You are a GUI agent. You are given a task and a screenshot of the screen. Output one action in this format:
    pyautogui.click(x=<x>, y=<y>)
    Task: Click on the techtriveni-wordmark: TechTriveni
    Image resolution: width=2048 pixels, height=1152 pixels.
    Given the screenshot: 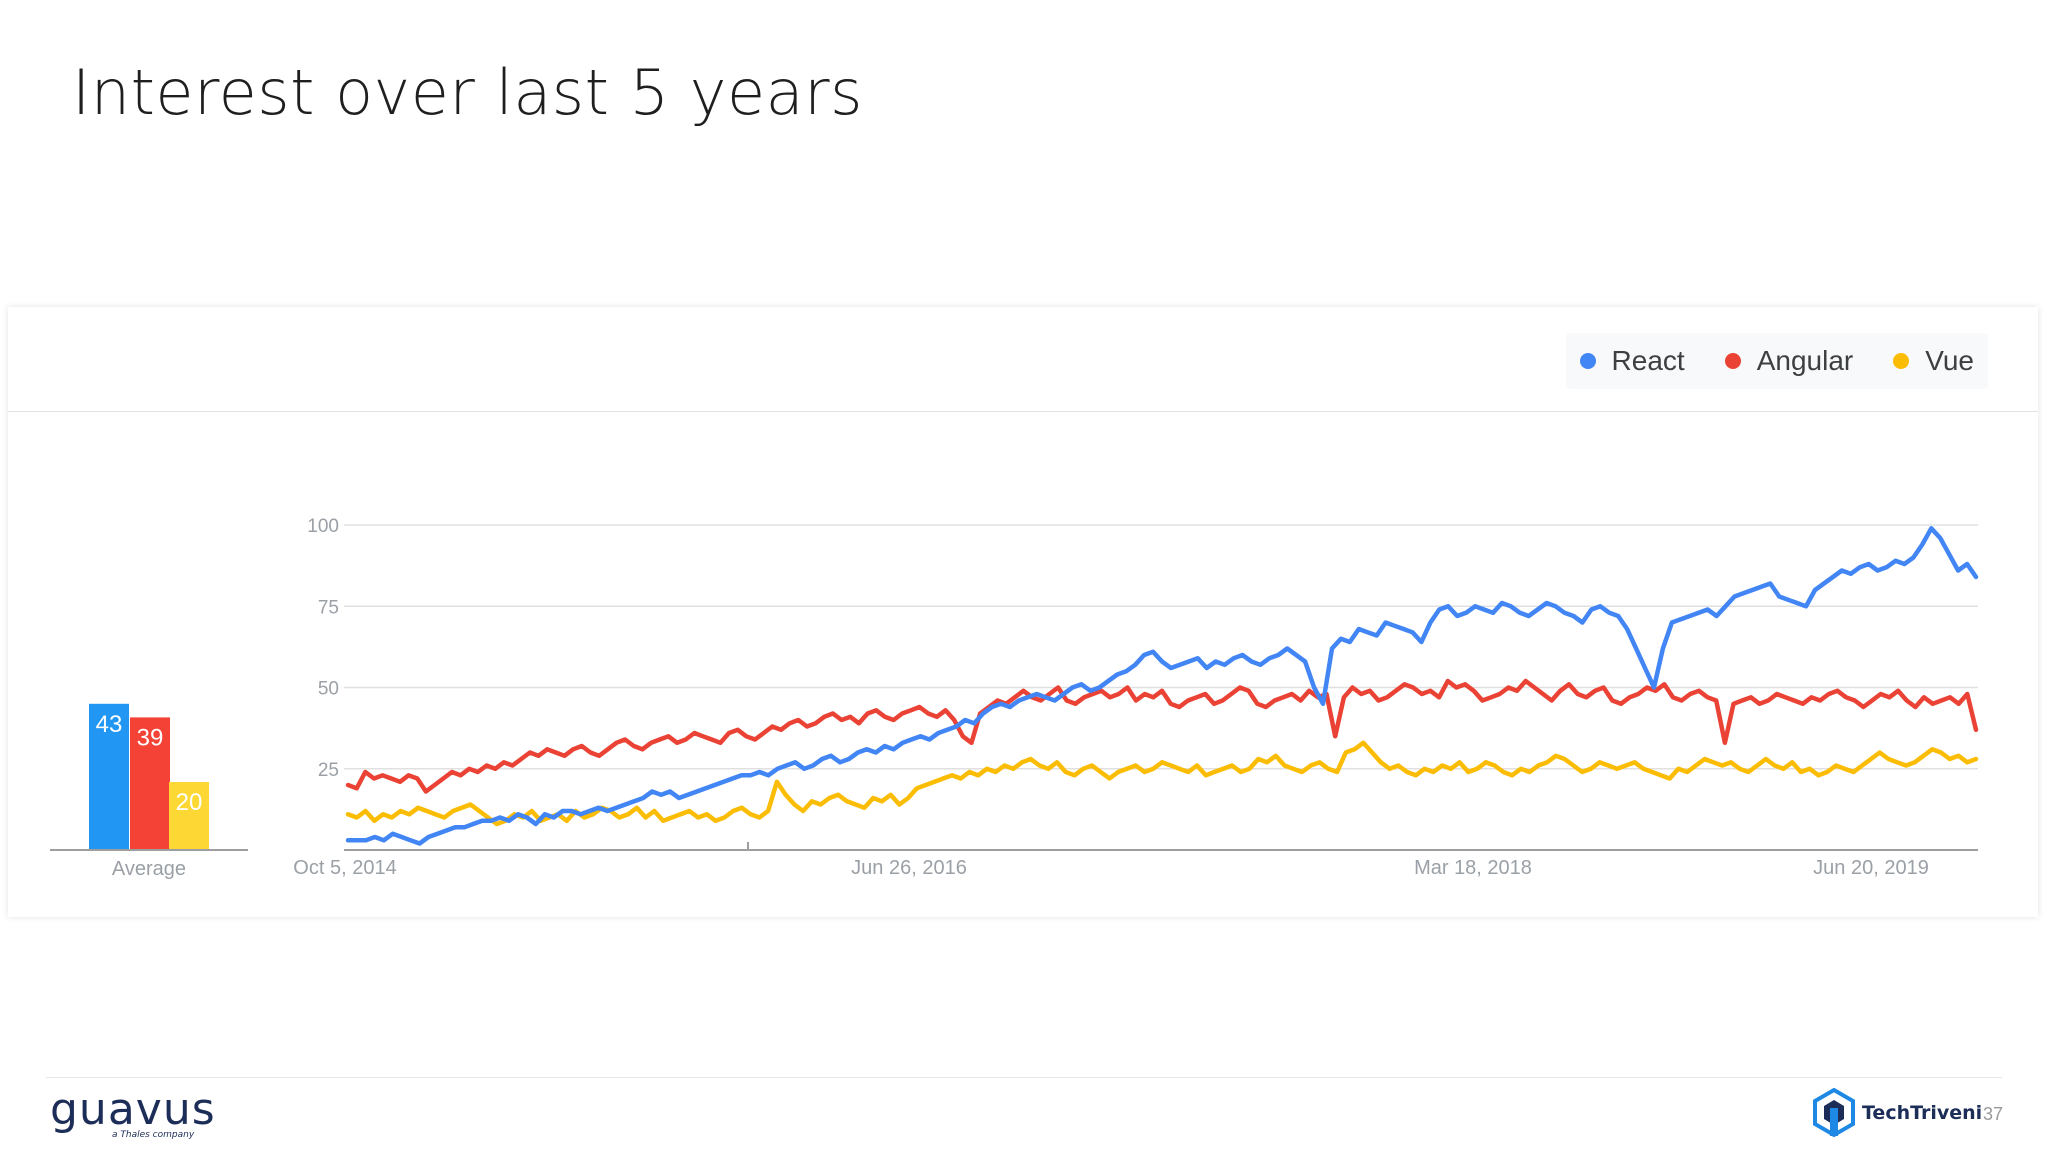 What is the action you would take?
    pyautogui.click(x=1922, y=1113)
    